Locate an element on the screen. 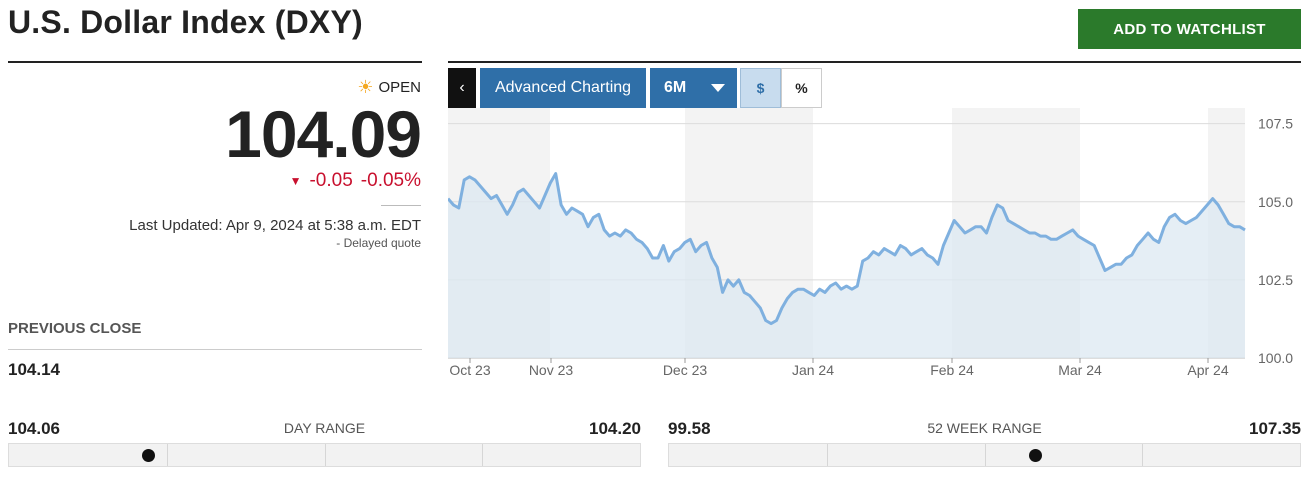 The height and width of the screenshot is (478, 1306). week52-range-high: 107.35 is located at coordinates (1275, 428).